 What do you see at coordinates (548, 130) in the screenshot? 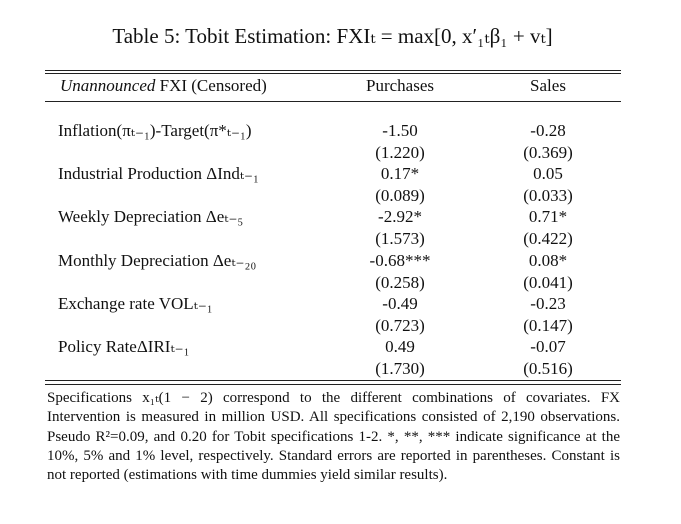
I see `sales-coef: -0.28` at bounding box center [548, 130].